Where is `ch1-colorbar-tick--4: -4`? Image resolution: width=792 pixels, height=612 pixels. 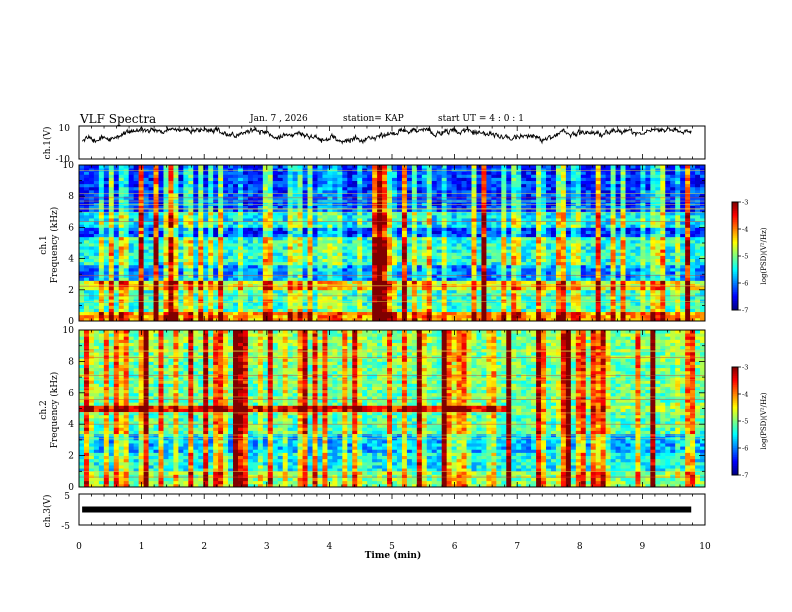 ch1-colorbar-tick--4: -4 is located at coordinates (745, 230).